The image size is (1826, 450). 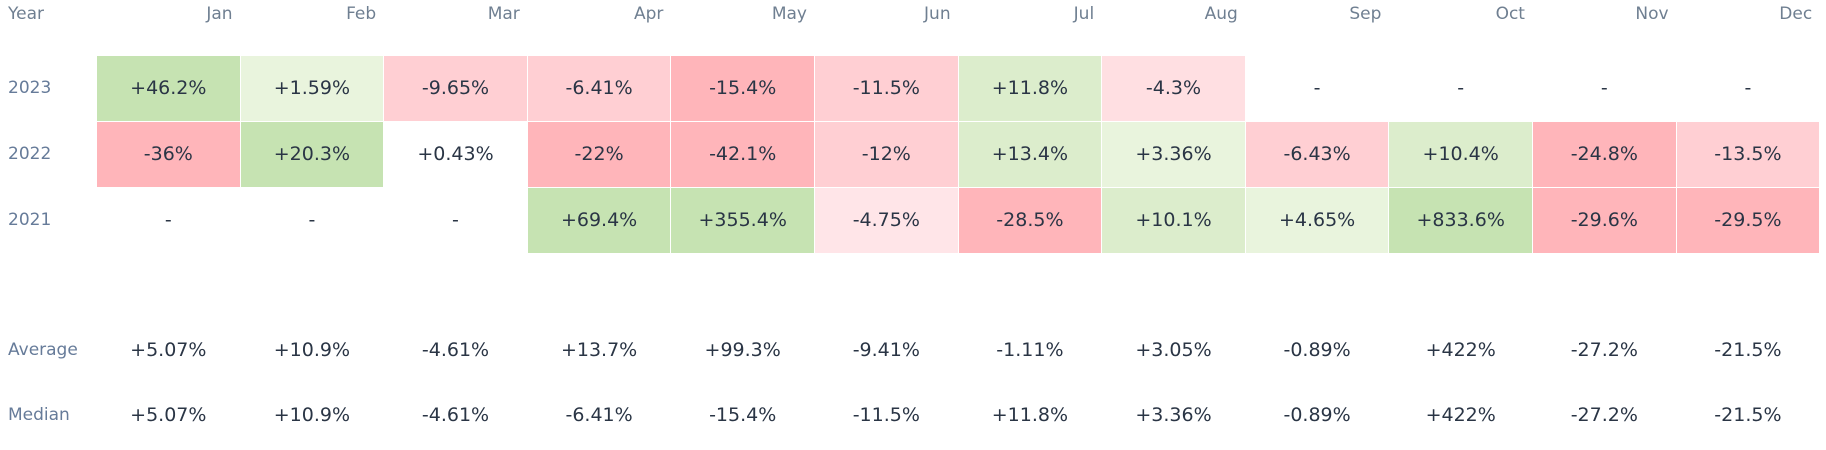 I want to click on summary-average-sep: -0.89%, so click(x=1317, y=350).